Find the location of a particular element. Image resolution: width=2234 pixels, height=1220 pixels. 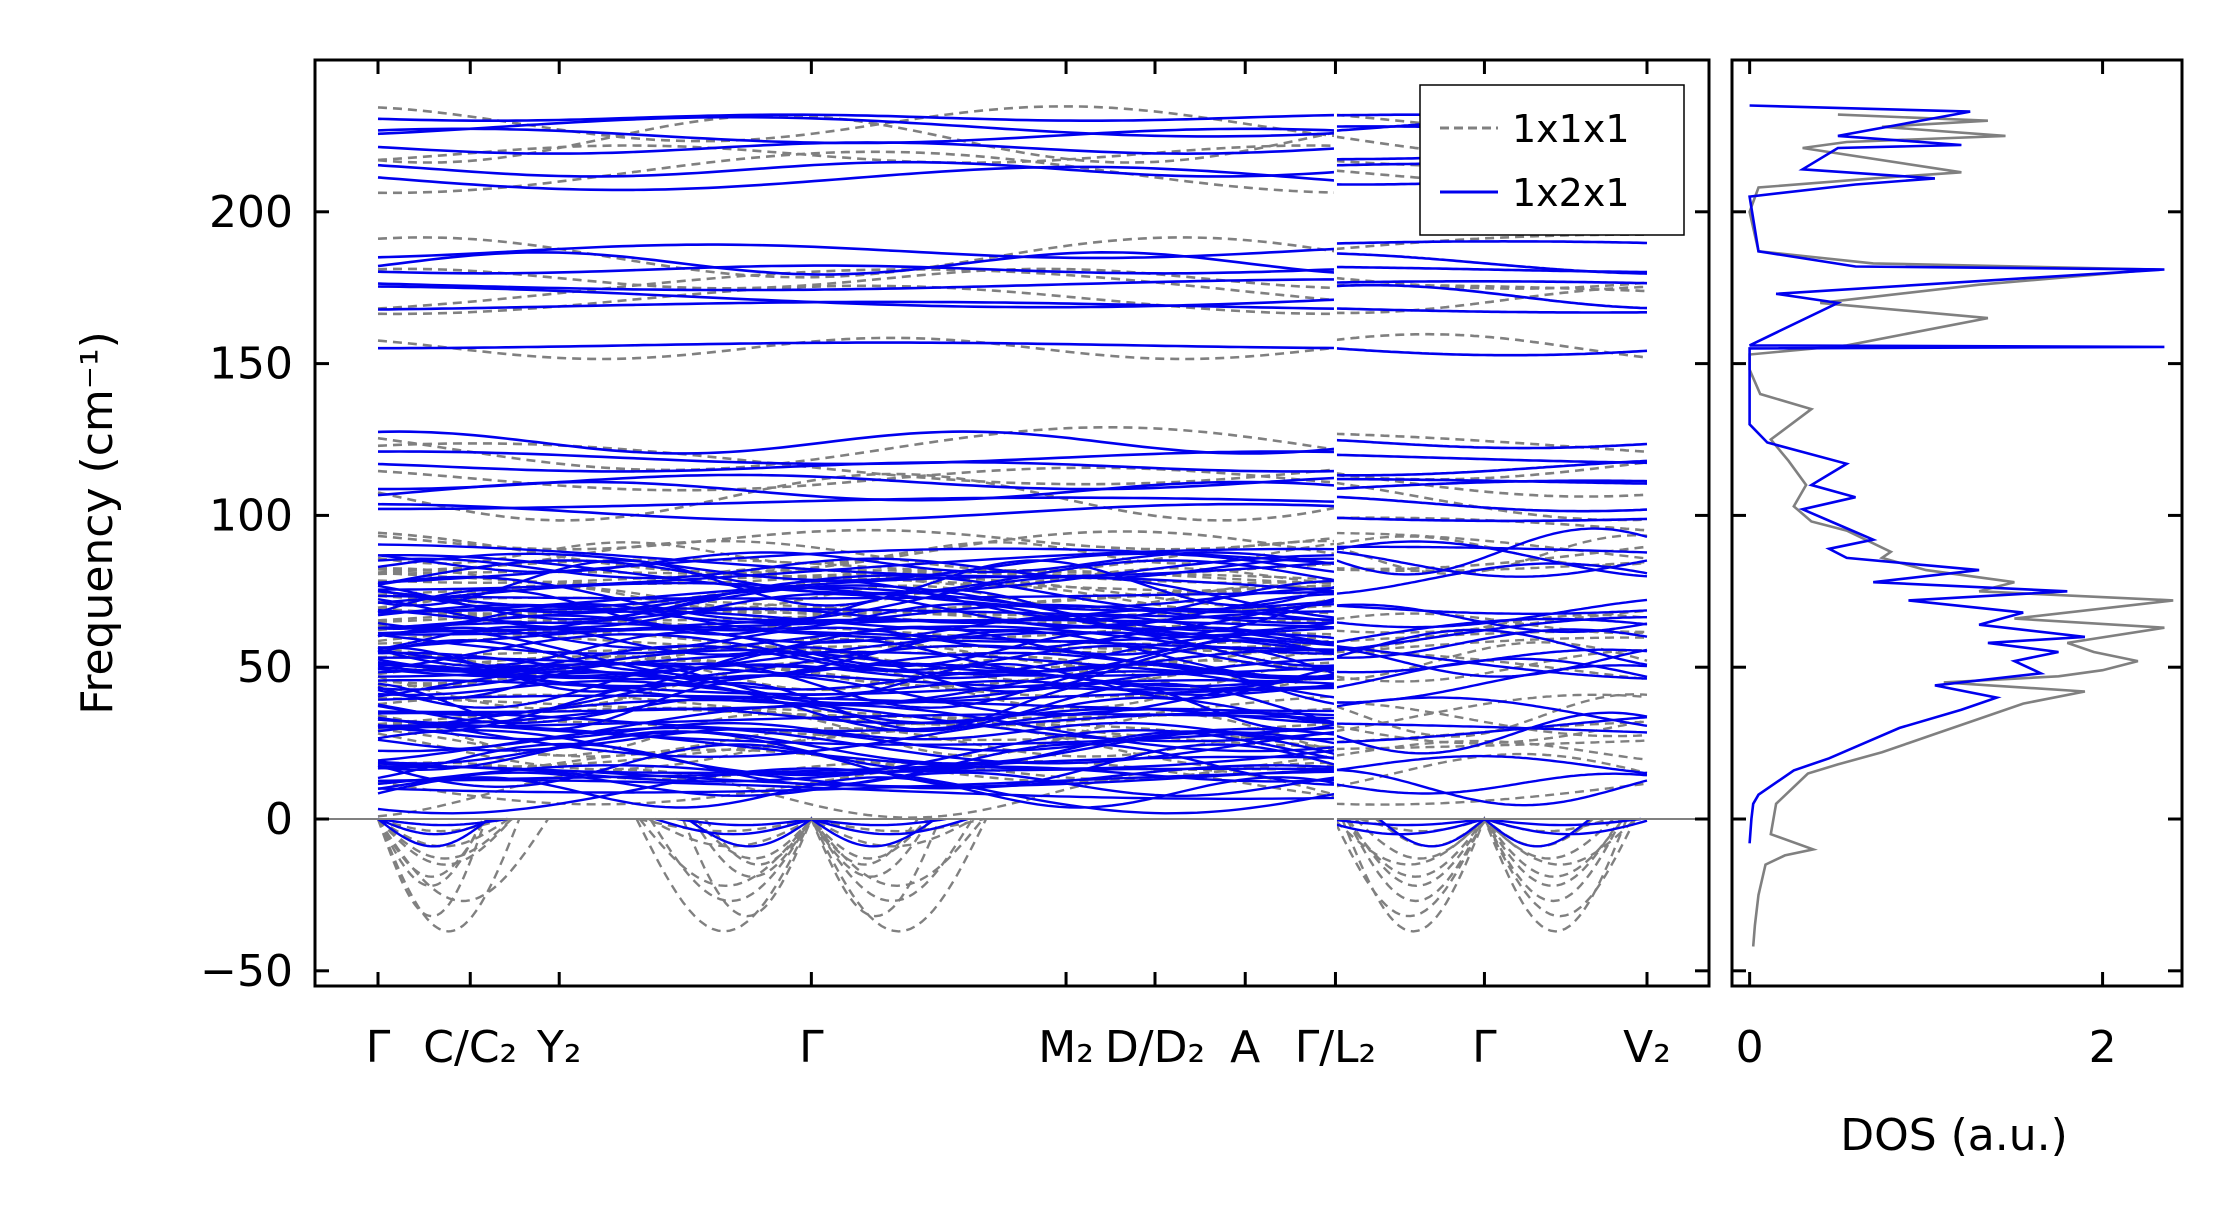

k-label-2: Y₂ is located at coordinates (559, 1047).